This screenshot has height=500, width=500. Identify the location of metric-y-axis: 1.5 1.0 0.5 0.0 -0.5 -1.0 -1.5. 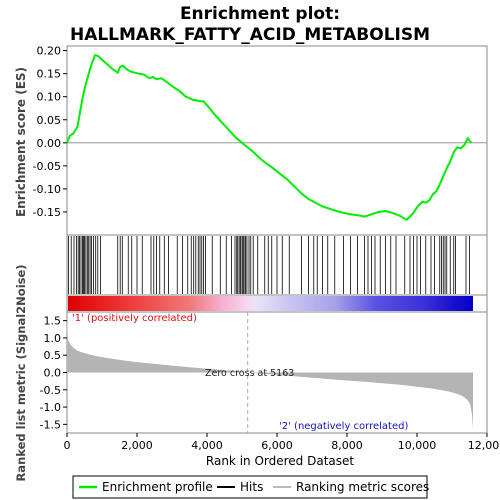
(53, 373).